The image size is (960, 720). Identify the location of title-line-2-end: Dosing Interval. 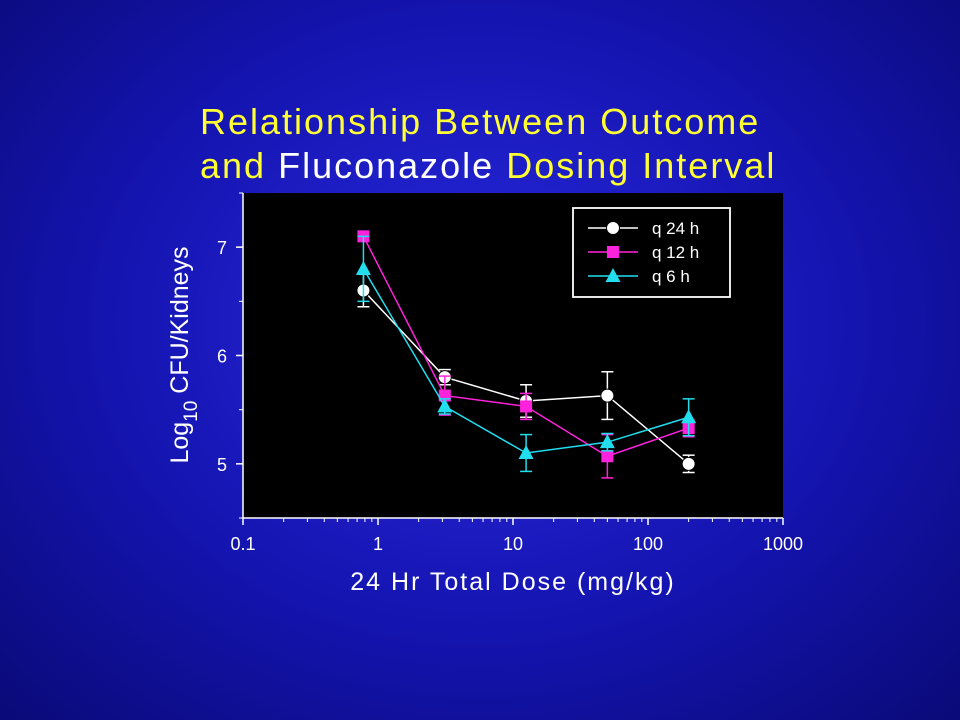
(635, 165).